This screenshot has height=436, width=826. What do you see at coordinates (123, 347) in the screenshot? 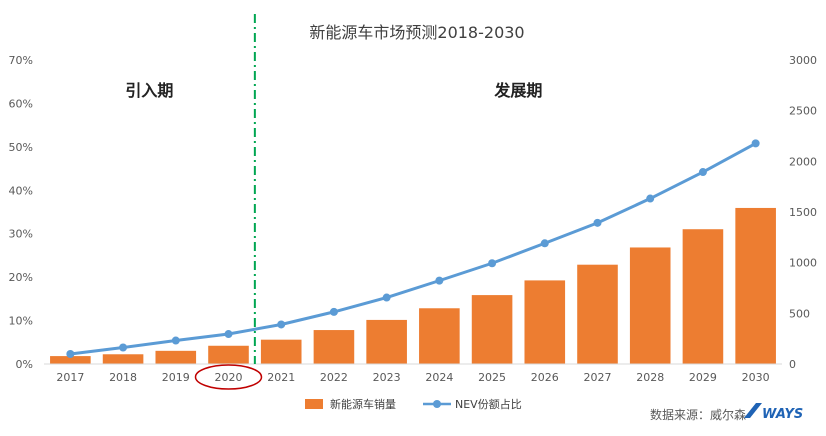
I see `share-point-2018` at bounding box center [123, 347].